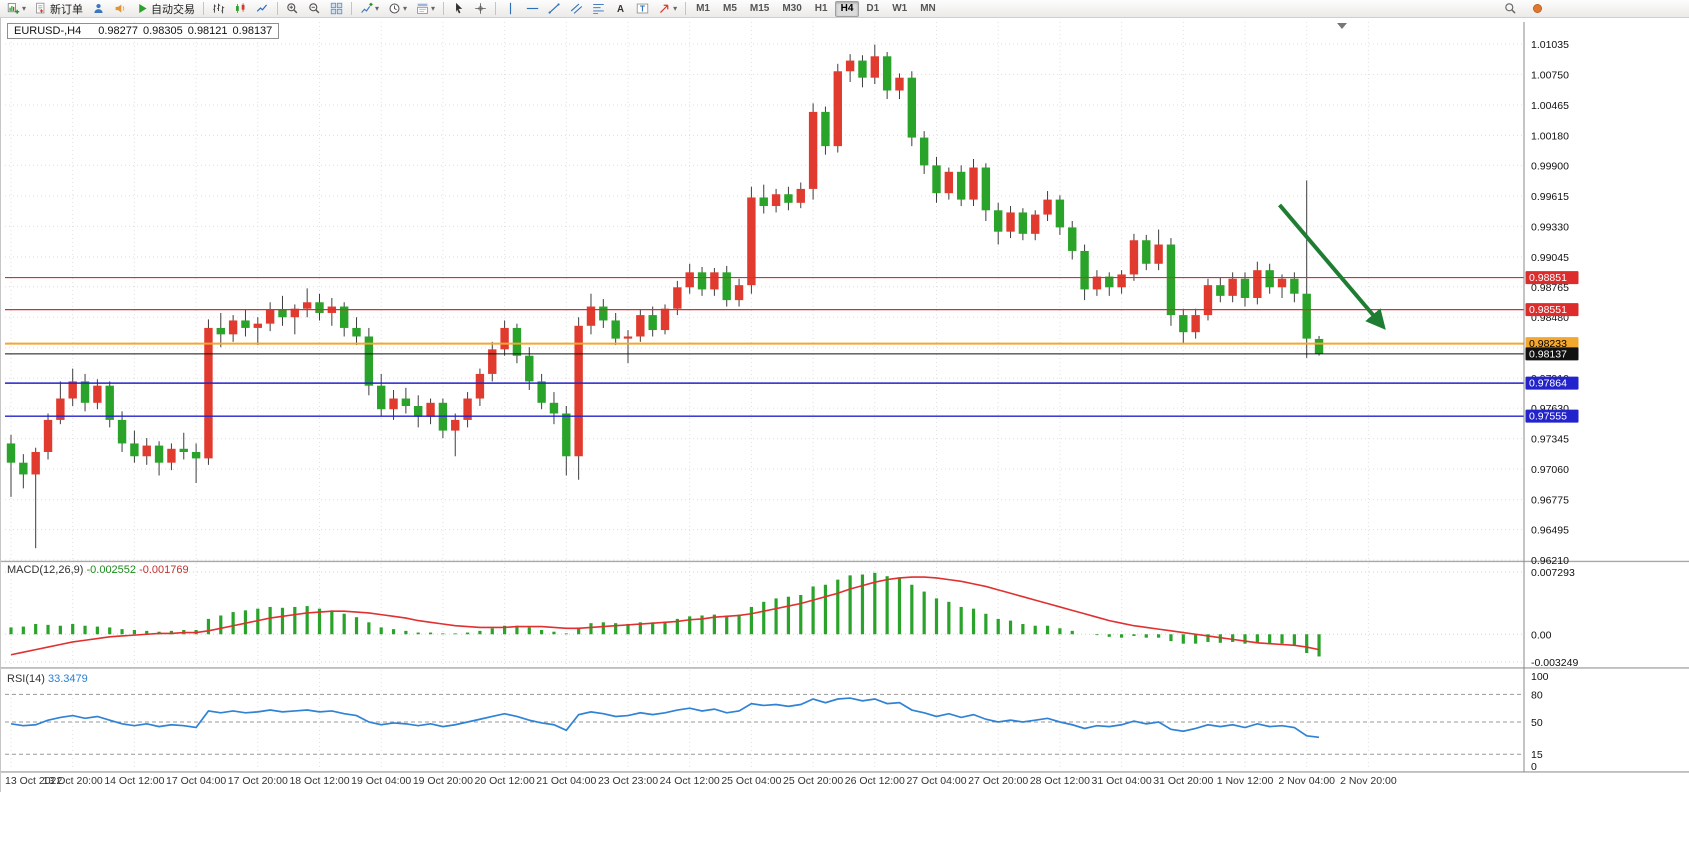 The height and width of the screenshot is (857, 1689). I want to click on svg-text: 80, so click(1537, 695).